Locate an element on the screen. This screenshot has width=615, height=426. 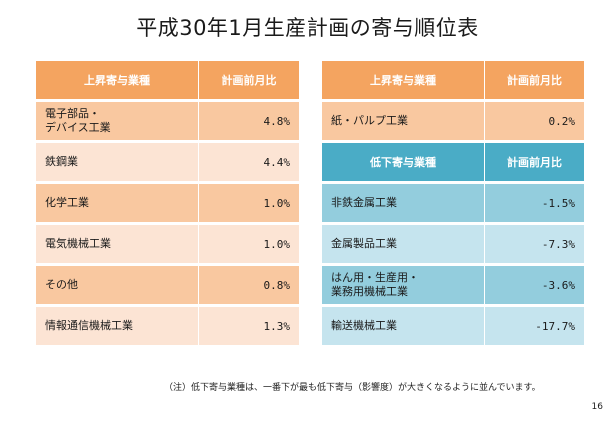
table-row: 紙・パルプ工業 0.2% is located at coordinates (453, 121).